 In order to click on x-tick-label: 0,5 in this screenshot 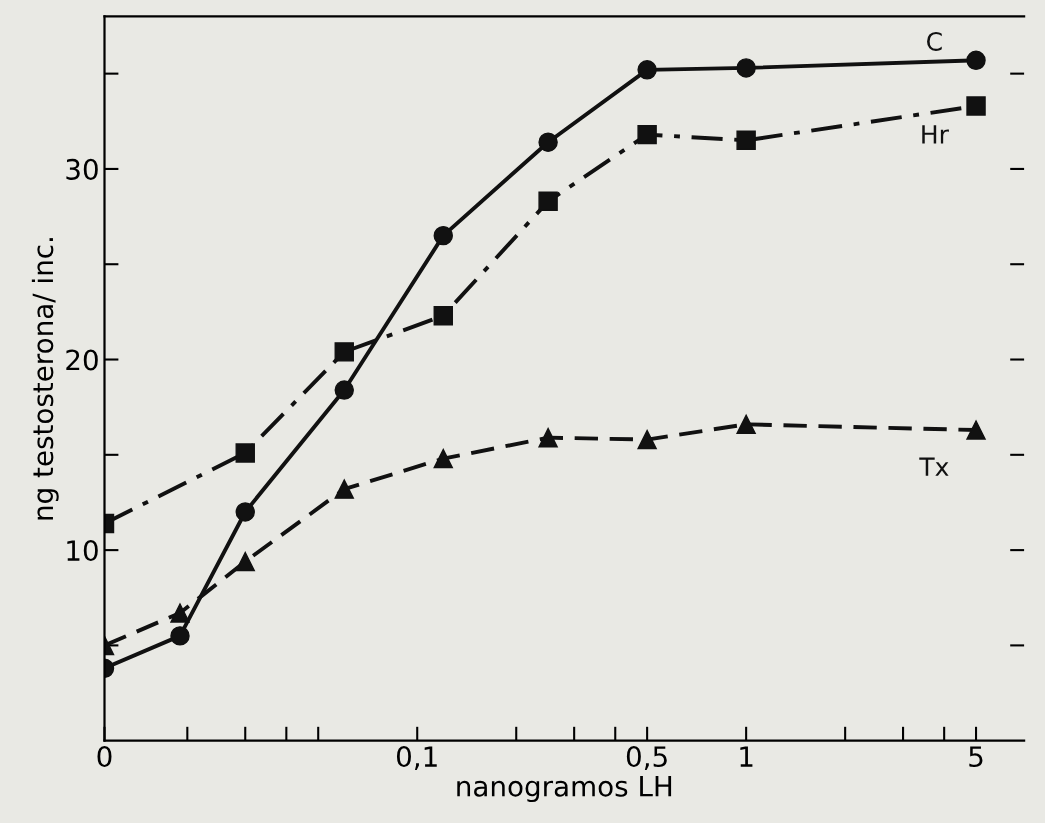, I will do `click(646, 758)`.